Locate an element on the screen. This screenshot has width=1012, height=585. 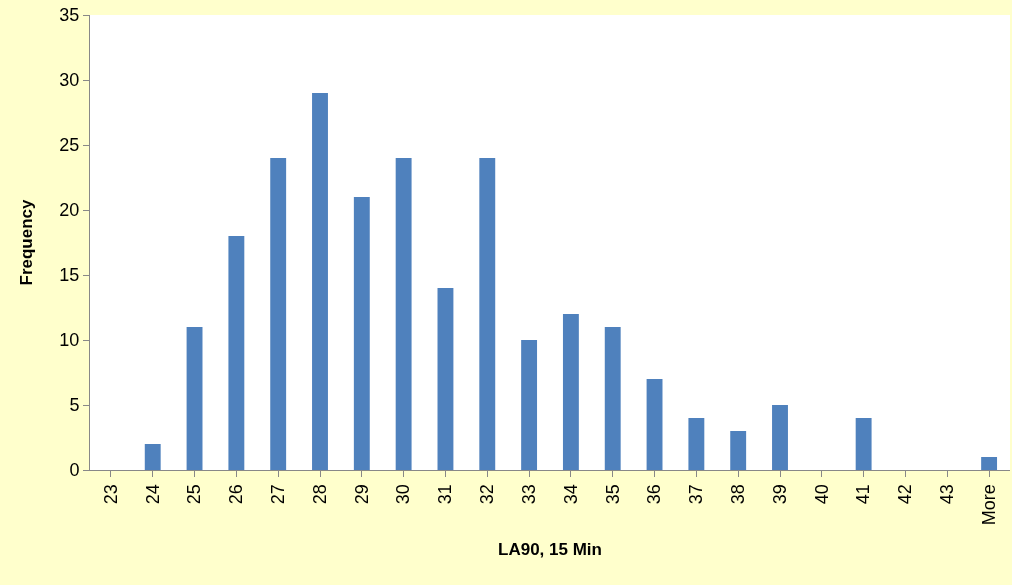
y-axis-title: Frequency is located at coordinates (26, 242).